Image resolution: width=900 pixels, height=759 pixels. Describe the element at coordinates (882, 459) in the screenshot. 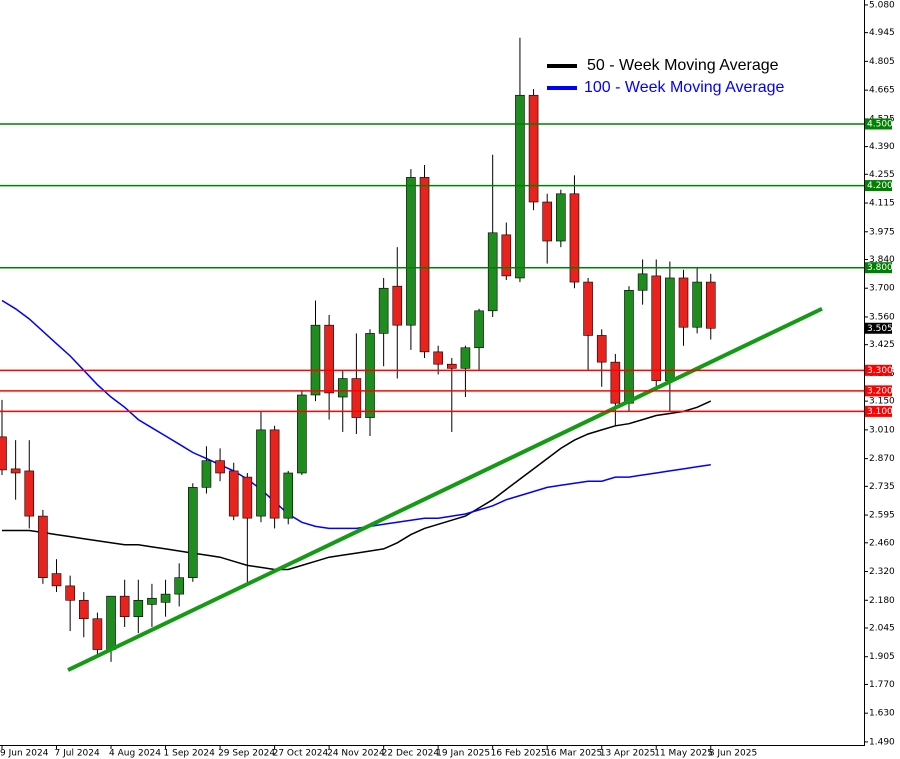

I see `y-tick-label: 2.870` at that location.